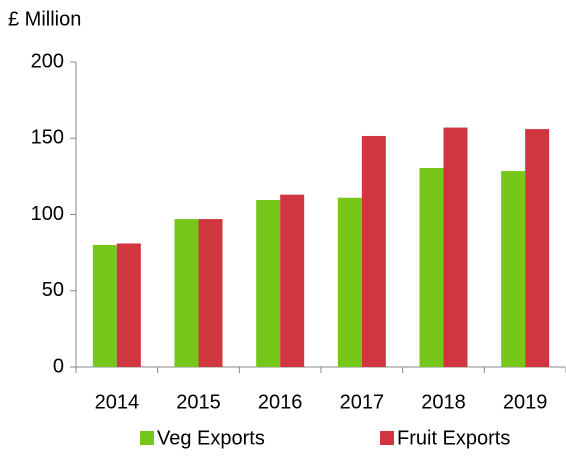 The width and height of the screenshot is (566, 458). What do you see at coordinates (47, 138) in the screenshot?
I see `y-tick-label: 150` at bounding box center [47, 138].